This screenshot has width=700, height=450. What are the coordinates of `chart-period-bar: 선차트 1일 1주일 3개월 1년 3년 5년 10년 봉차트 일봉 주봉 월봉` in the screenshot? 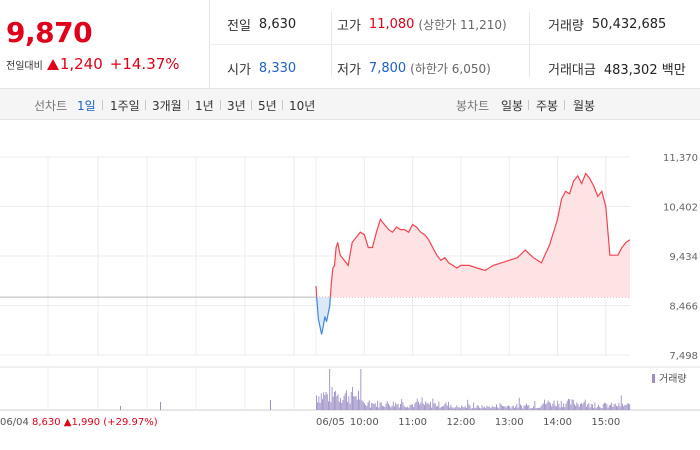 It's located at (350, 104).